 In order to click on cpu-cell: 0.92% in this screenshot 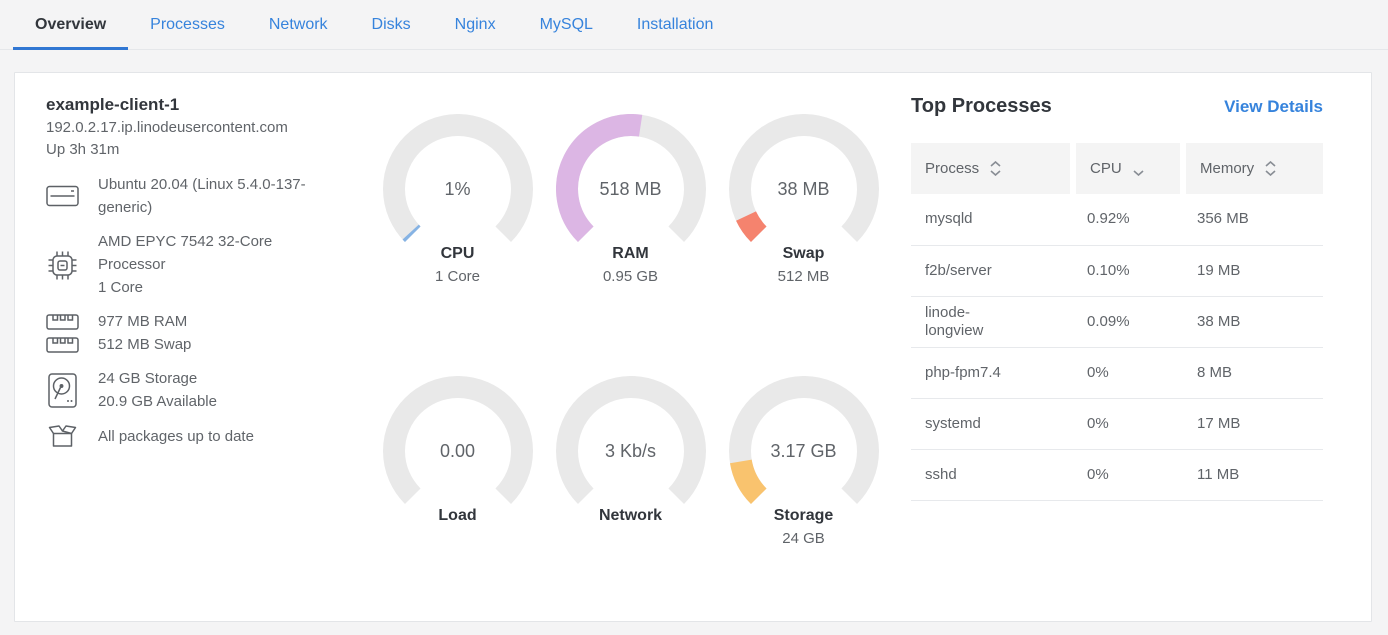, I will do `click(1128, 220)`.